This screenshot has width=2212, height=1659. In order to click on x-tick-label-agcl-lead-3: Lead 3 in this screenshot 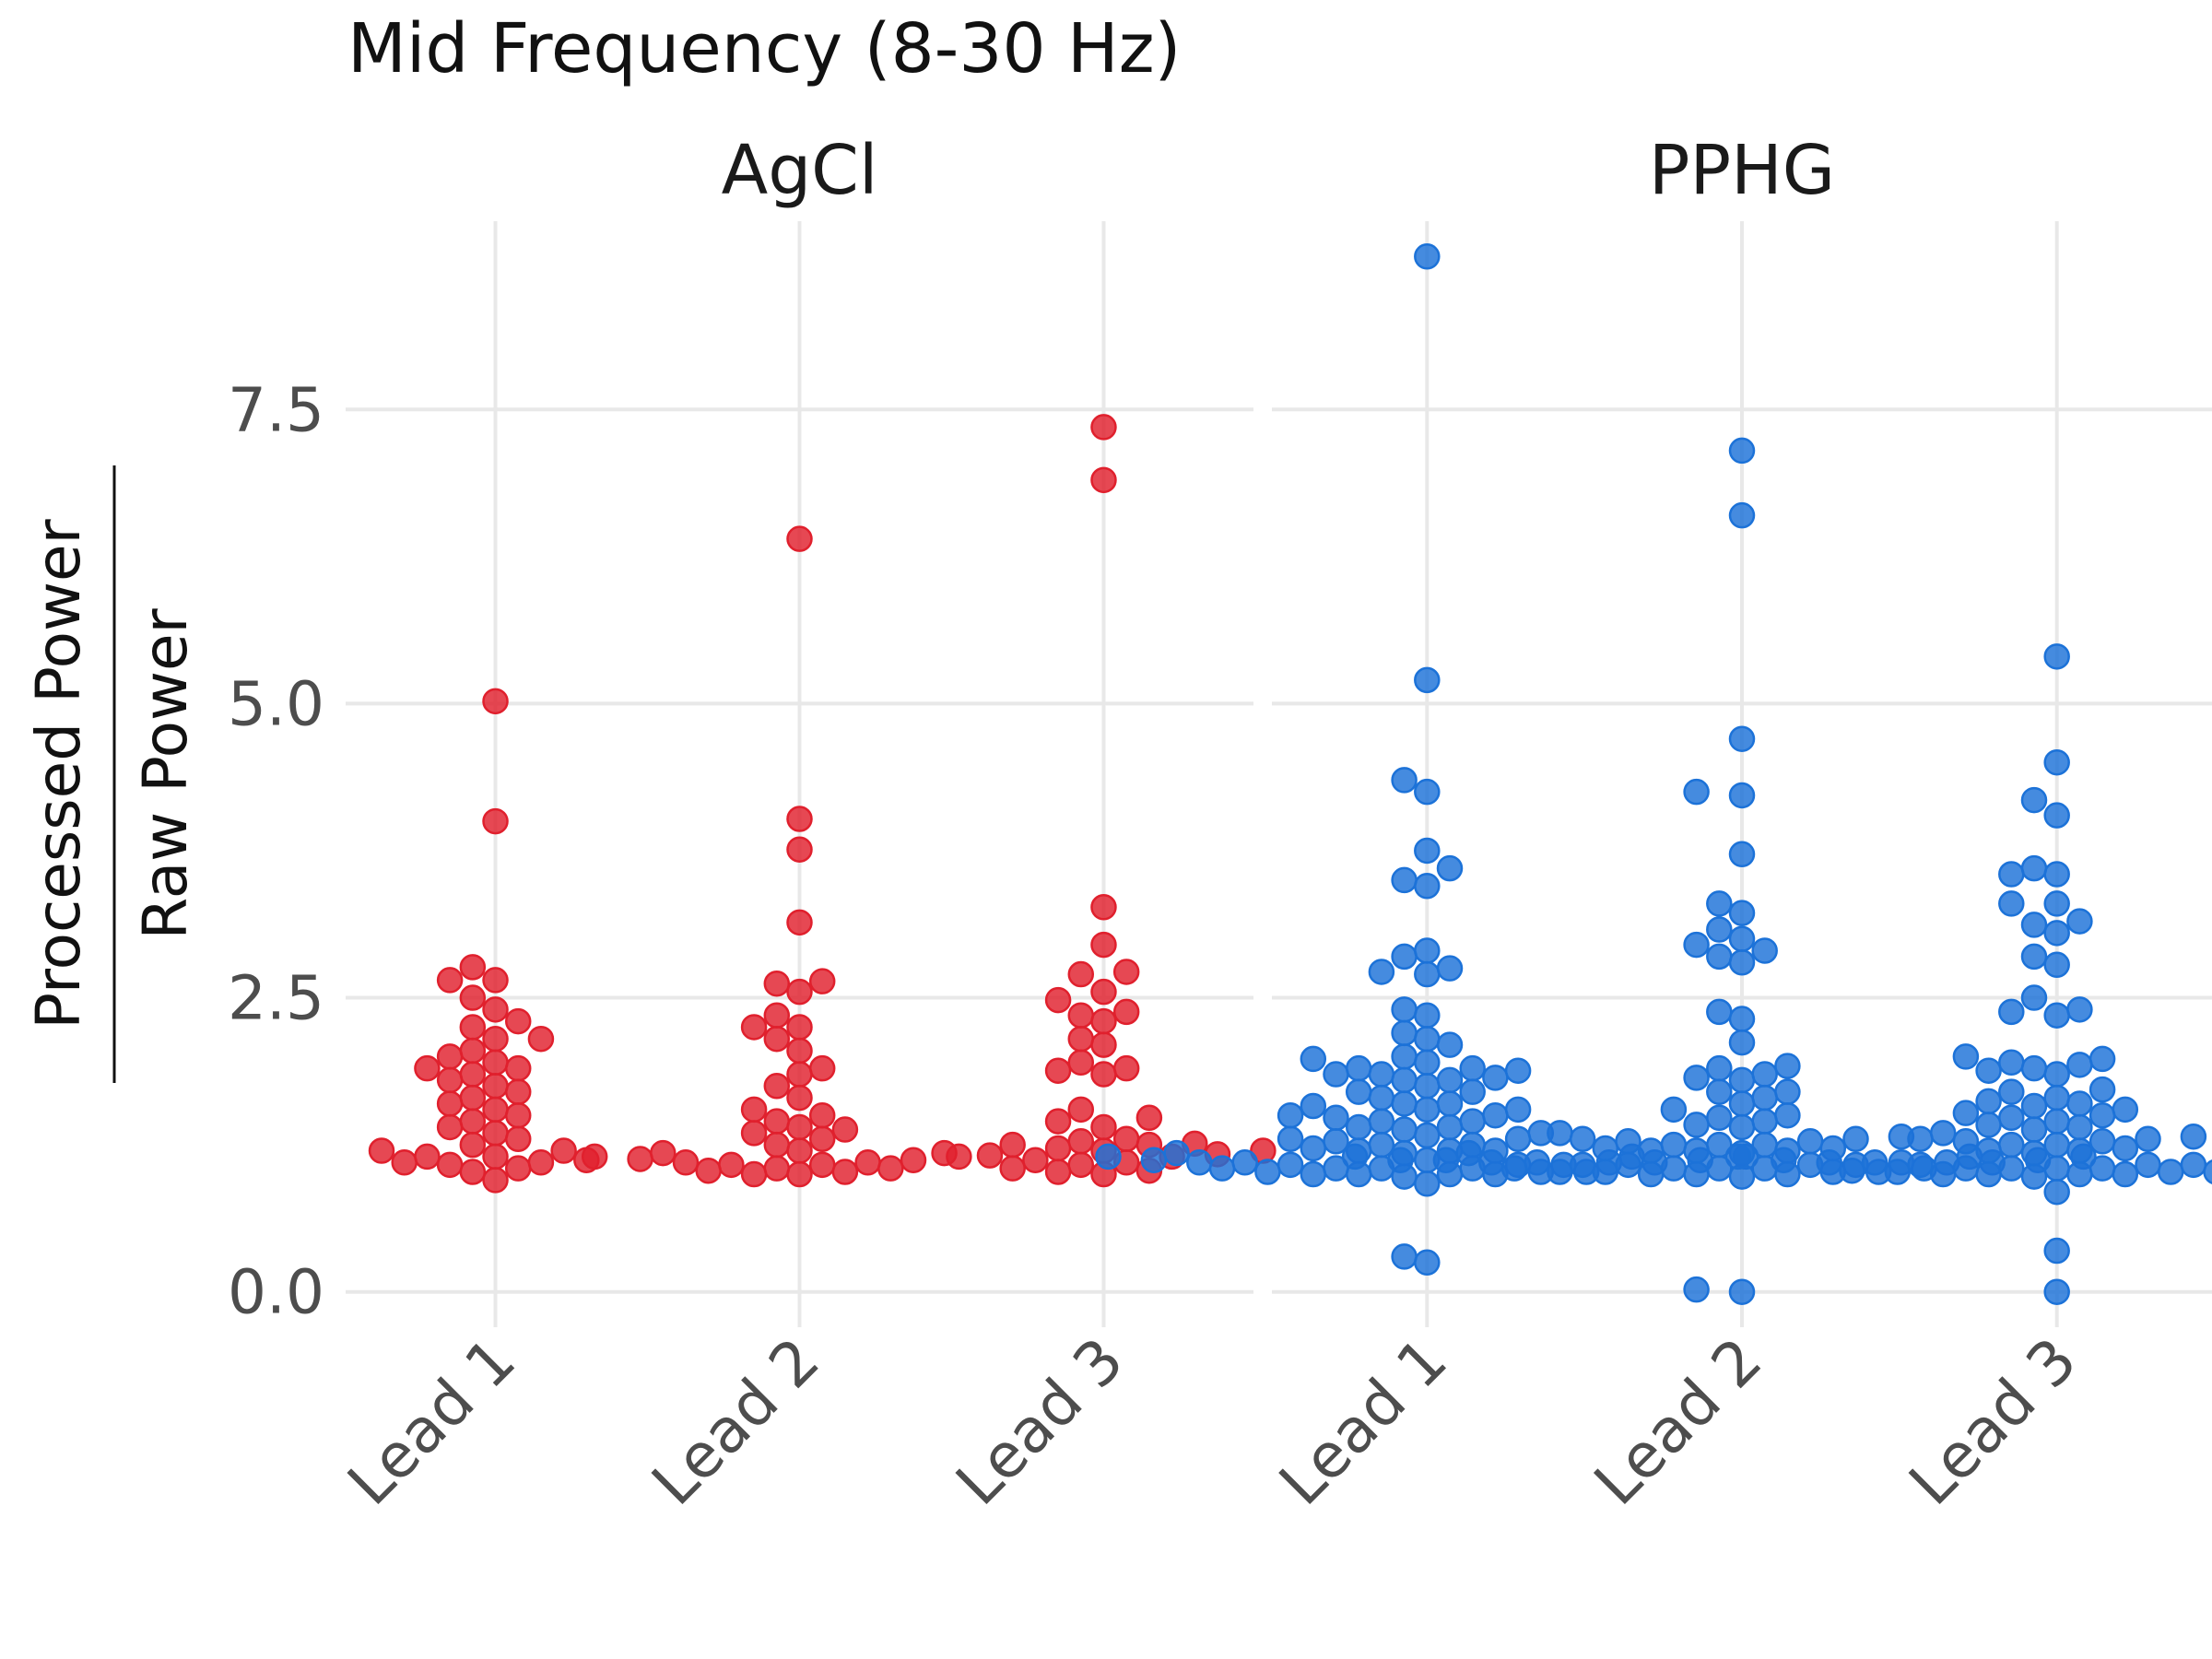, I will do `click(1040, 1421)`.